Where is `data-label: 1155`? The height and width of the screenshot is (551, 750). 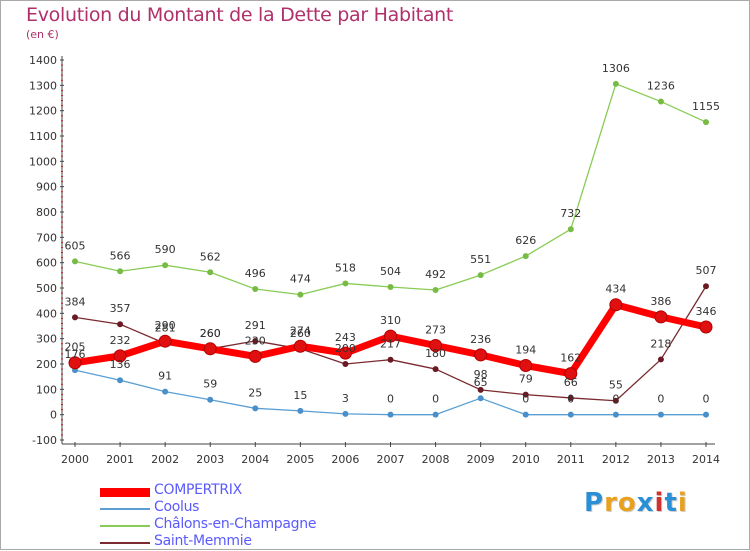
data-label: 1155 is located at coordinates (706, 106).